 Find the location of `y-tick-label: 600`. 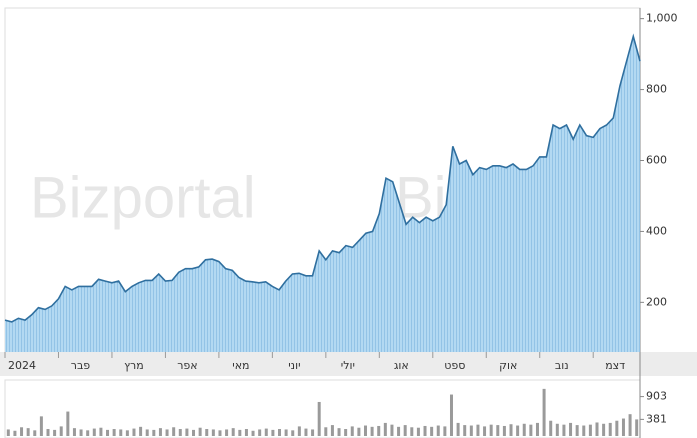

y-tick-label: 600 is located at coordinates (656, 159).